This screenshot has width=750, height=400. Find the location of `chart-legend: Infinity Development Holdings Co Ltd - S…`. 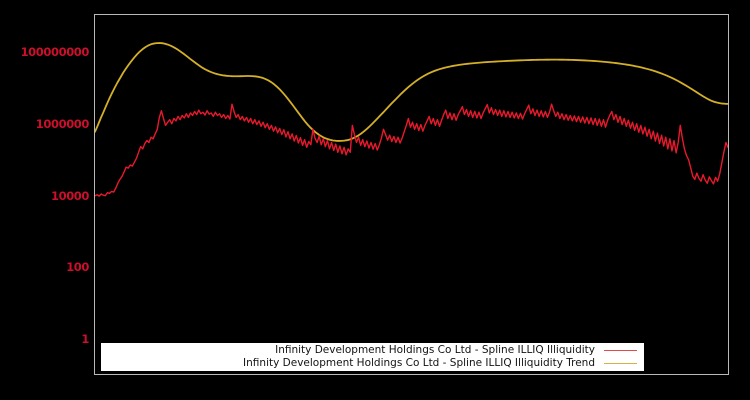

chart-legend: Infinity Development Holdings Co Ltd - S… is located at coordinates (372, 357).